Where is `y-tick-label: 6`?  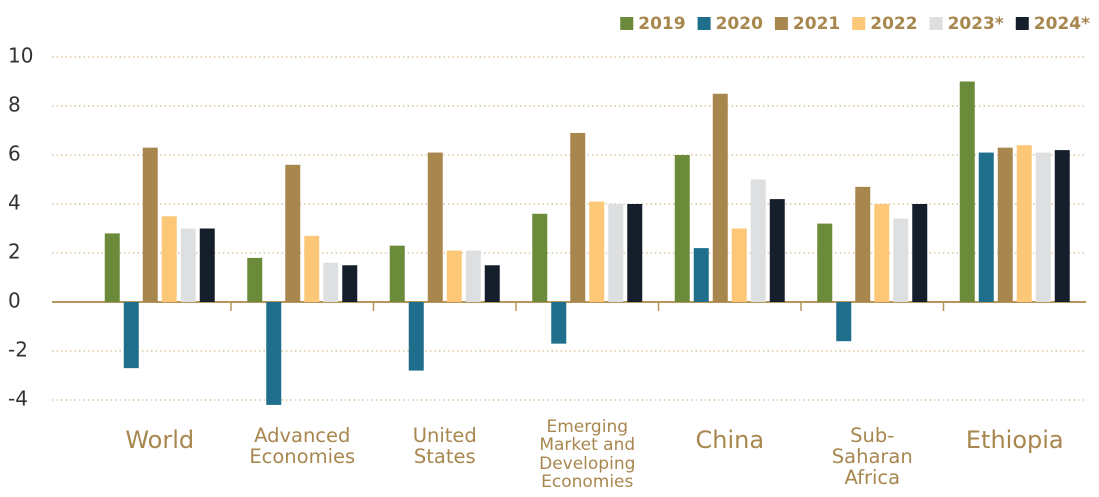 y-tick-label: 6 is located at coordinates (14, 154).